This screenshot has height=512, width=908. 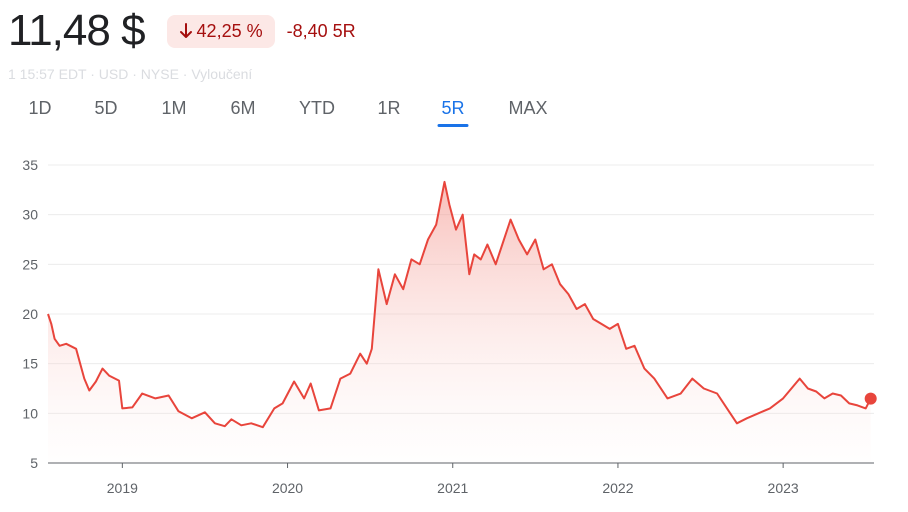 I want to click on tab-ytd: YTD, so click(x=317, y=108).